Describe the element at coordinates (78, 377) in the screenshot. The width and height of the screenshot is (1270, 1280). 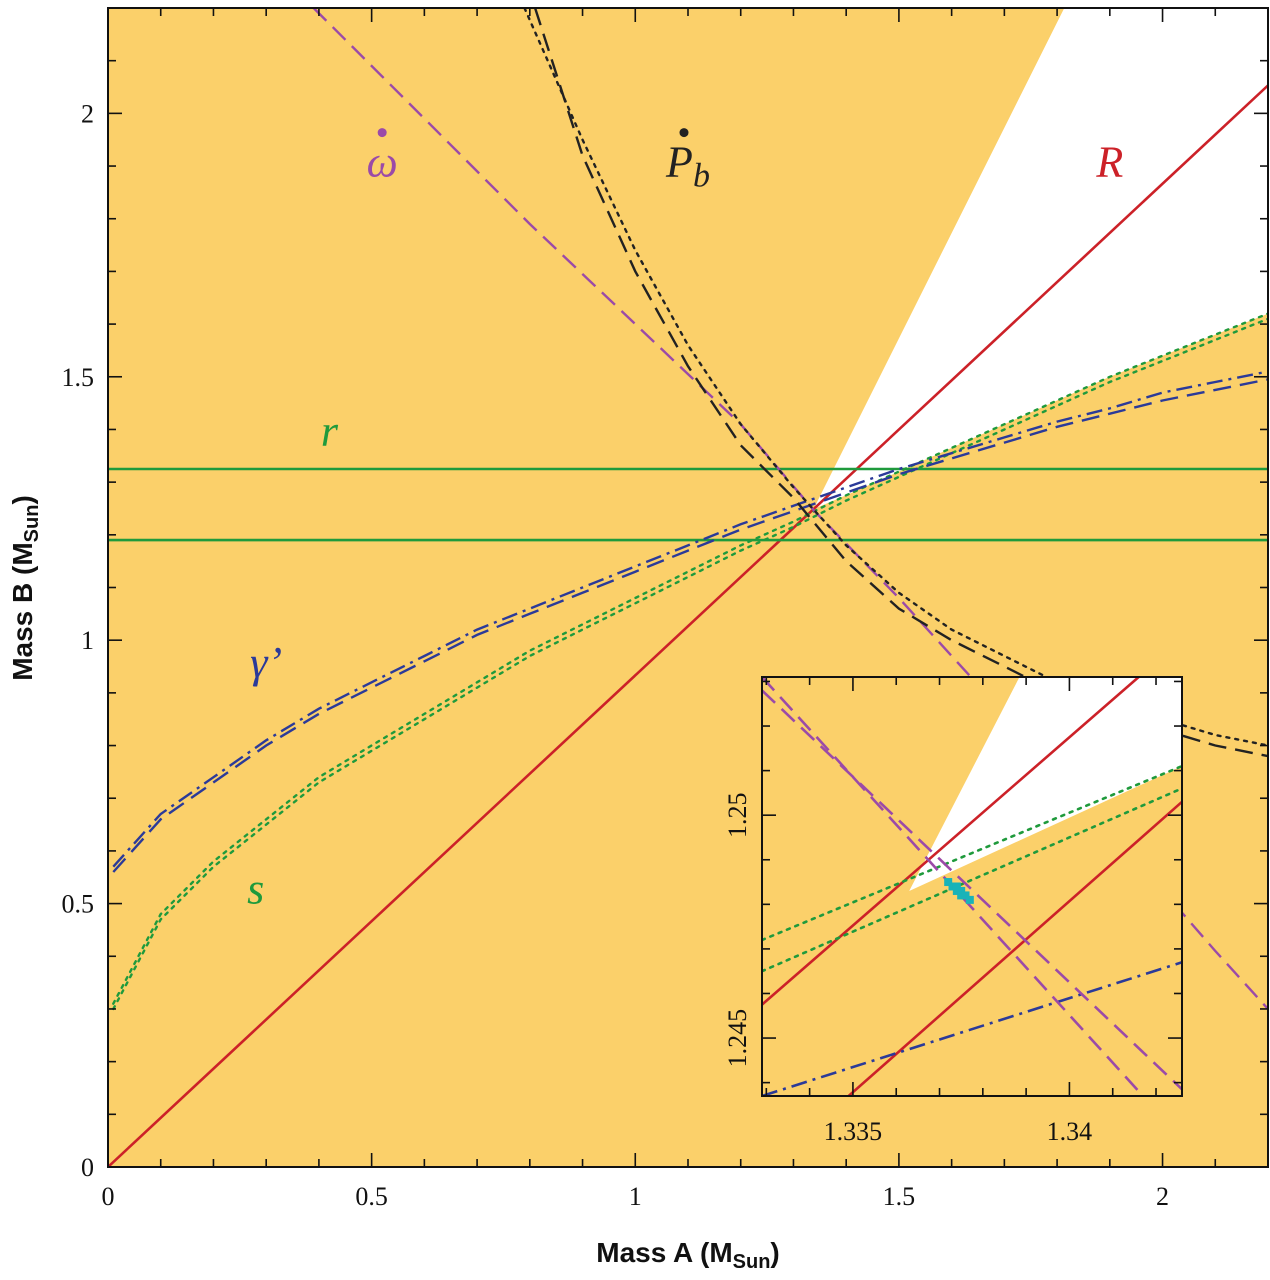
I see `y-tick-label: 1.5` at that location.